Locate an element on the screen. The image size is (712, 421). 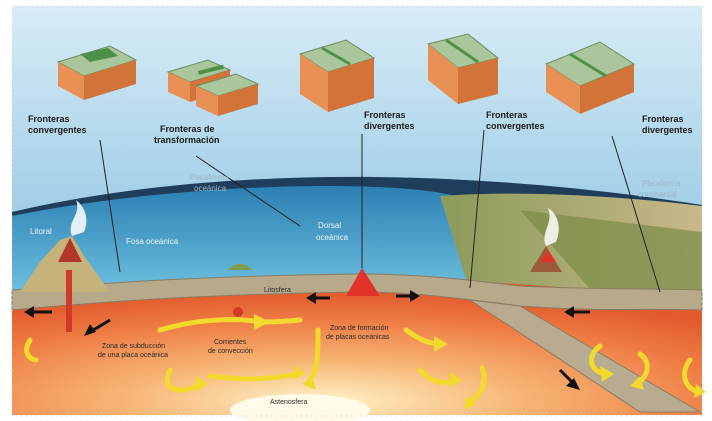
right-steam is located at coordinates (551, 227).